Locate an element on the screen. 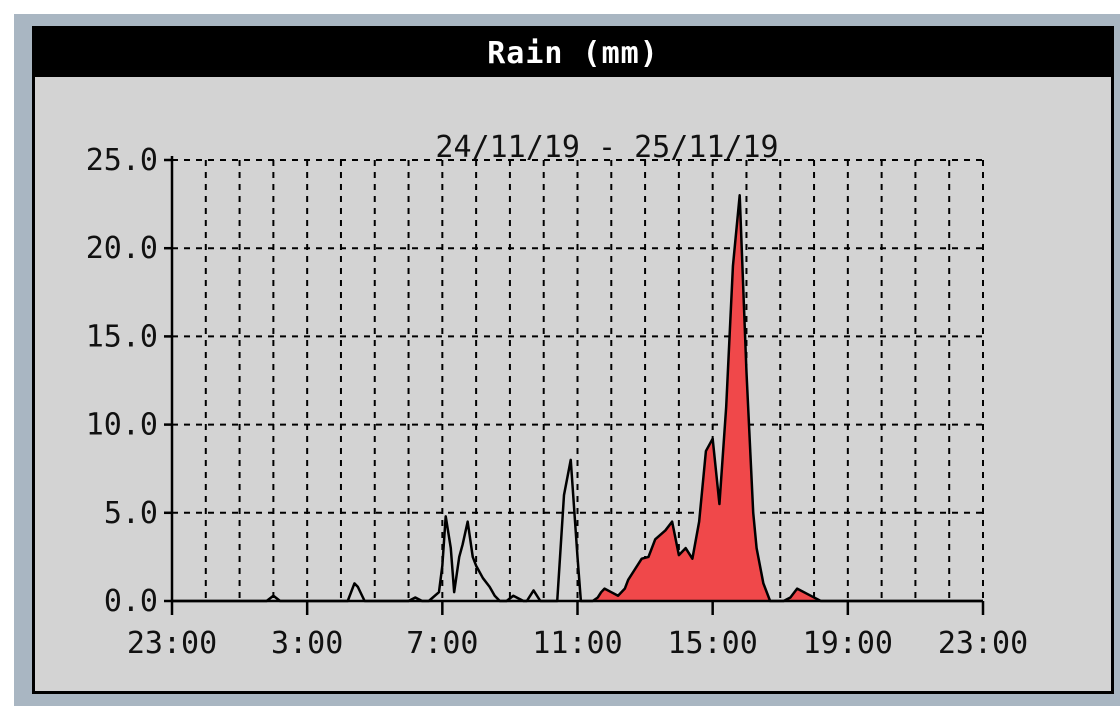  y-tick-label: 5.0 is located at coordinates (131, 513).